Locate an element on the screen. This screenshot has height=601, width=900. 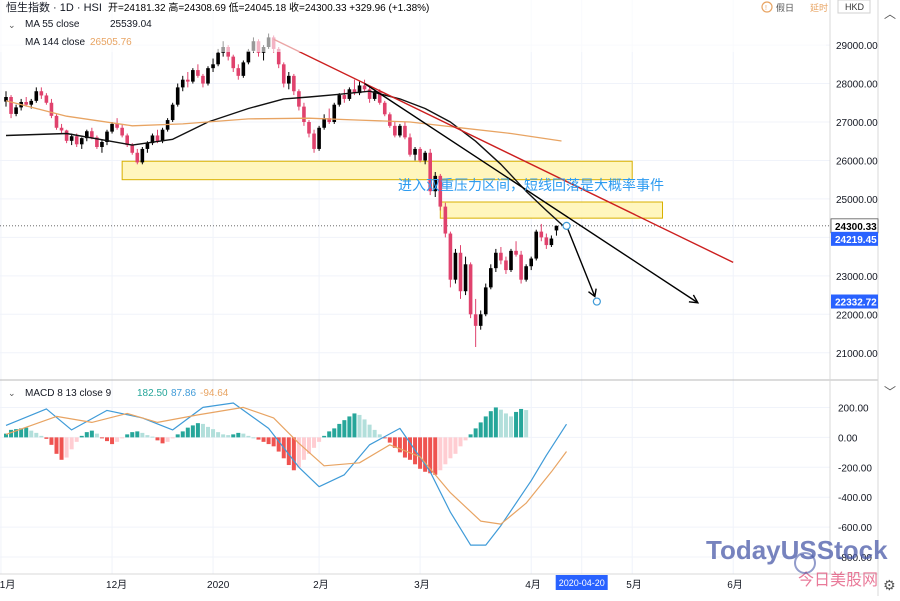
currency-badge is located at coordinates (854, 7).